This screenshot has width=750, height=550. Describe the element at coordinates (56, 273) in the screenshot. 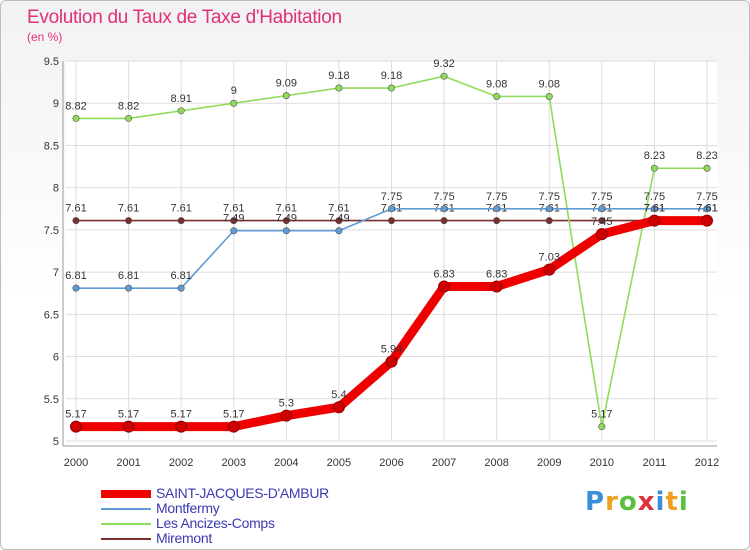

I see `y-tick-label: 7` at that location.